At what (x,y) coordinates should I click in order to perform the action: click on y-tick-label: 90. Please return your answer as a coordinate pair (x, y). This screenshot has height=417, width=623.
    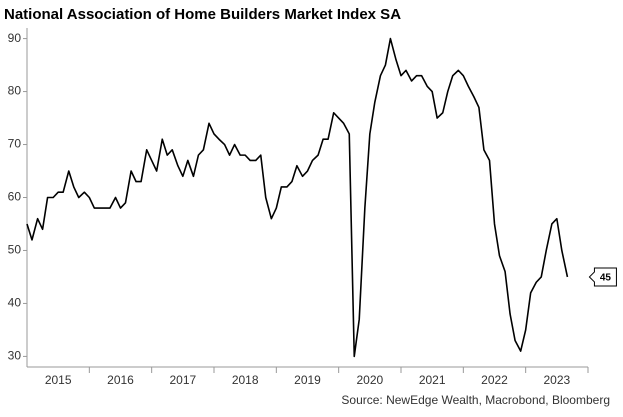
    Looking at the image, I should click on (15, 38).